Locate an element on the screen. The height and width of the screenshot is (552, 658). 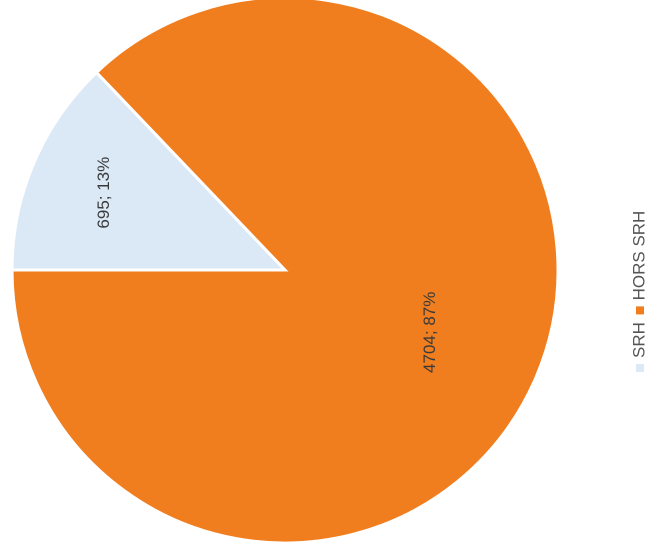
legend-label: HORS SRH is located at coordinates (638, 256).